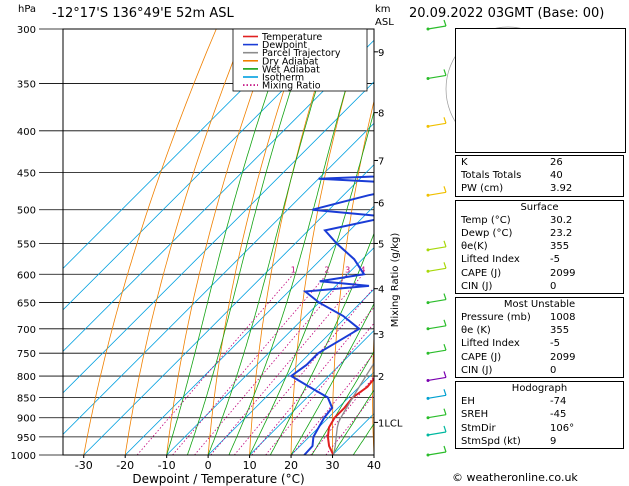  What do you see at coordinates (515, 477) in the screenshot?
I see `watermark: © weatheronline.co.uk` at bounding box center [515, 477].